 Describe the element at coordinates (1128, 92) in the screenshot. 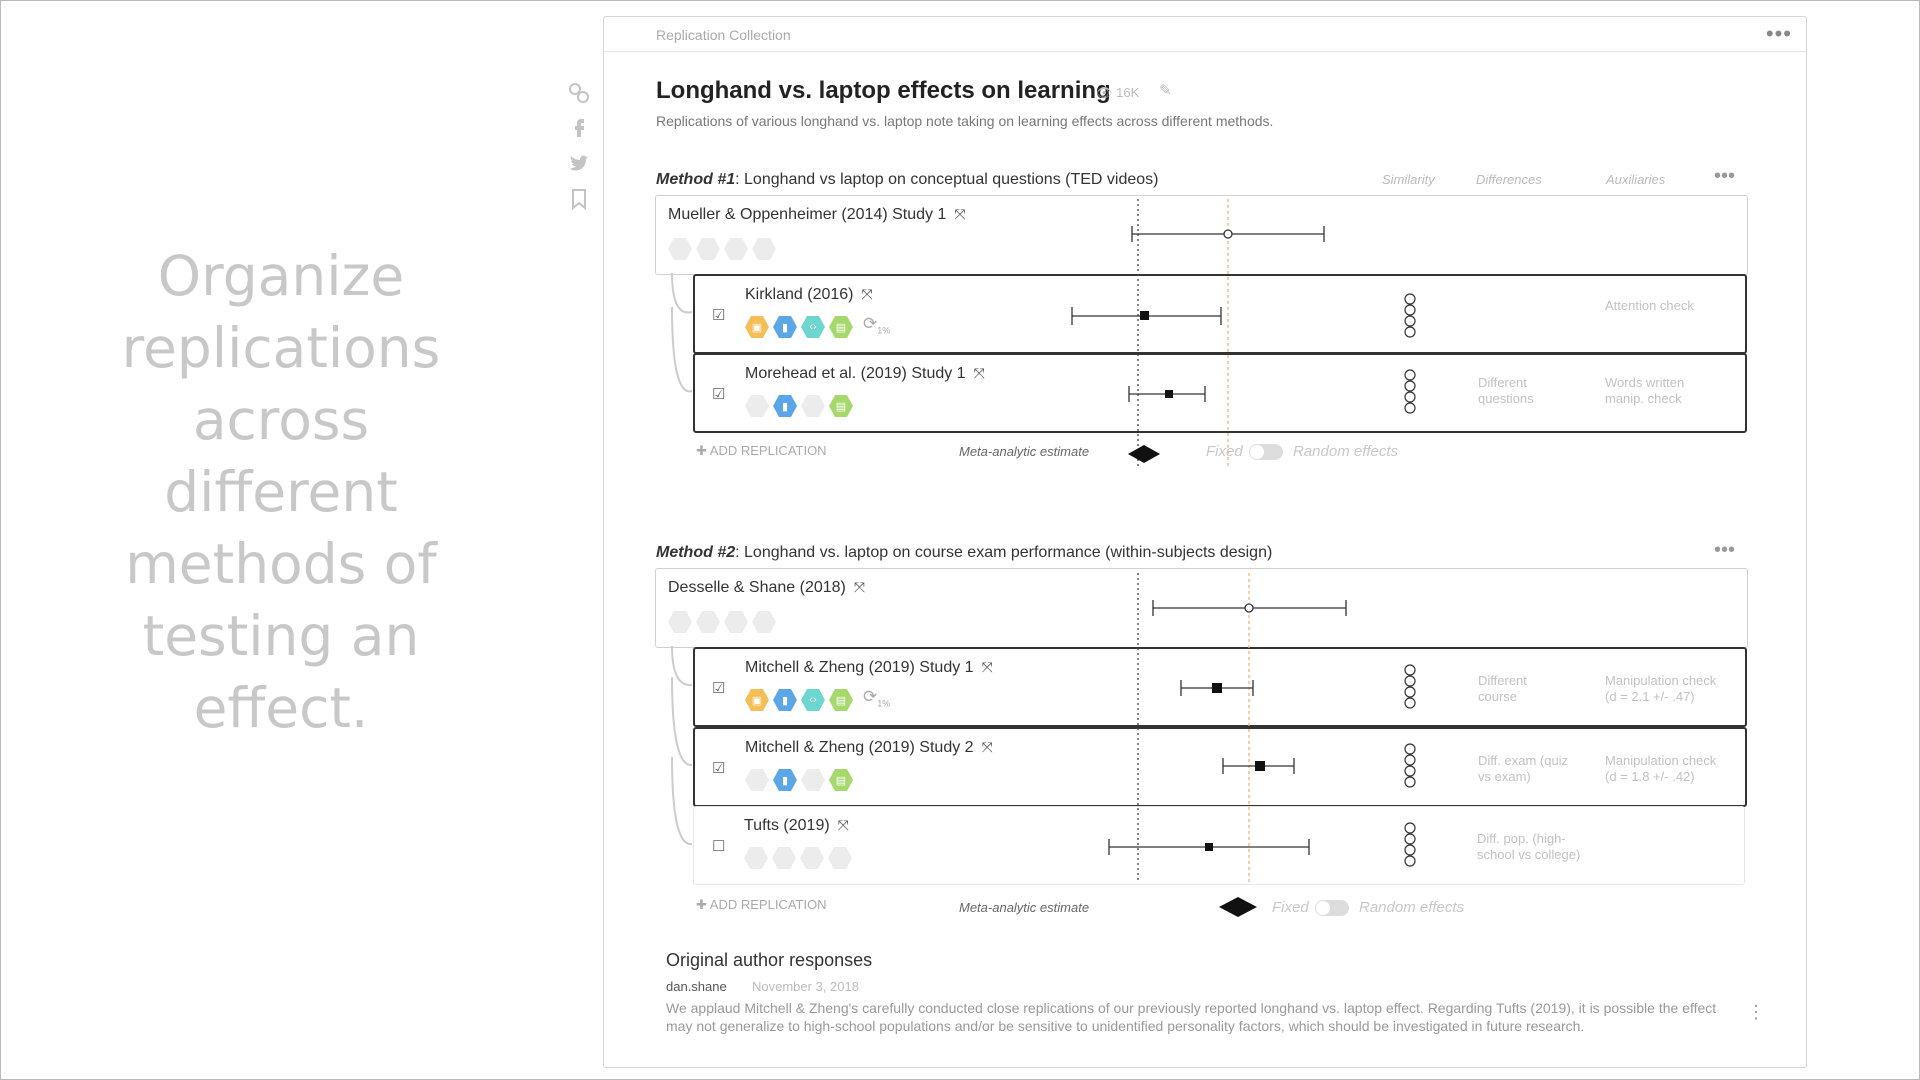

I see `view-count-value: 16K` at that location.